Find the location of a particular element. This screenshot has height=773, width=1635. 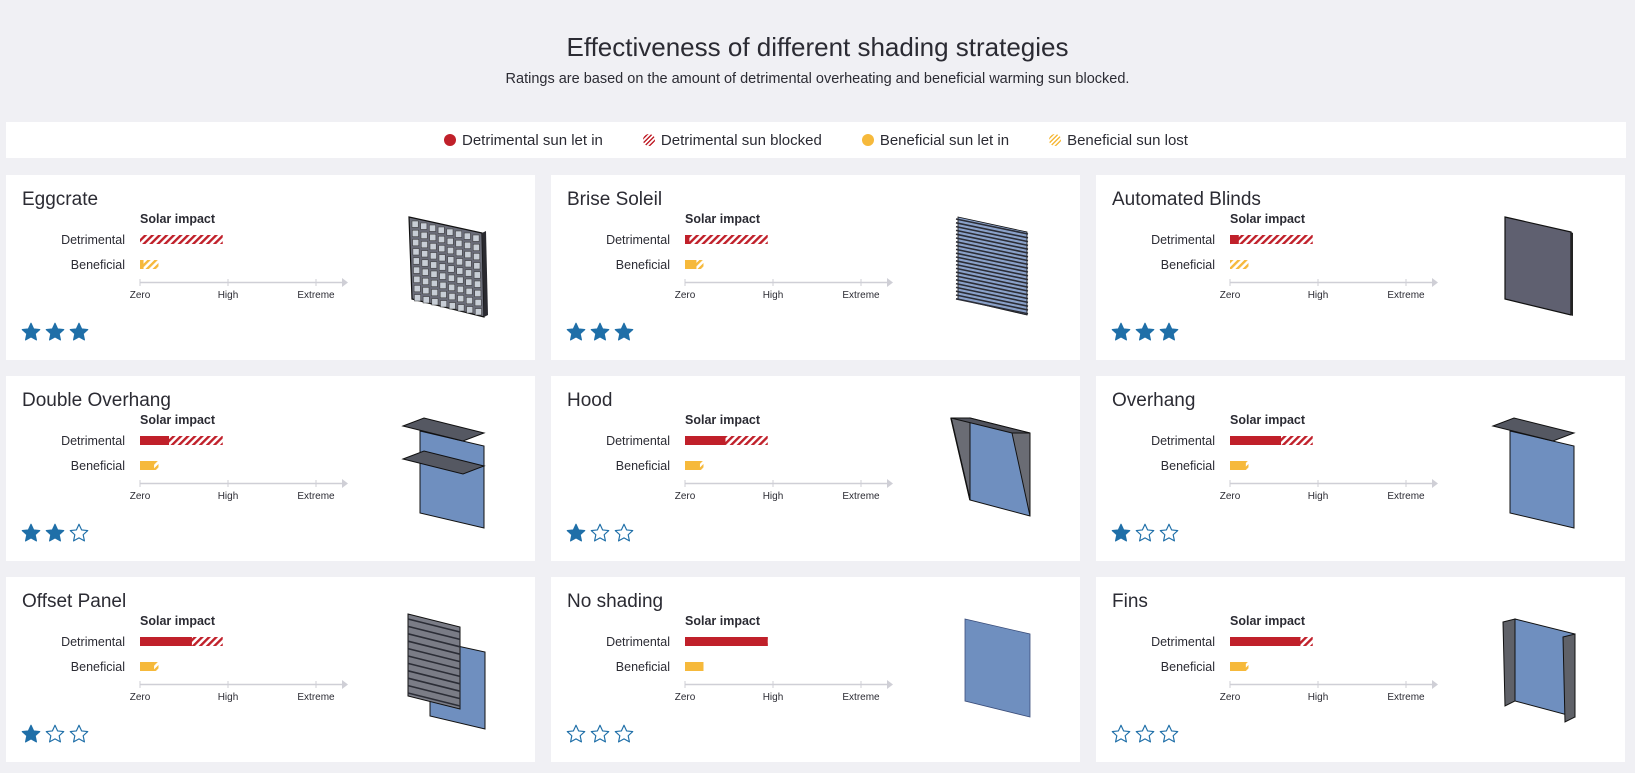

legend-item-detrimental-blocked: Detrimental sun blocked is located at coordinates (732, 140).